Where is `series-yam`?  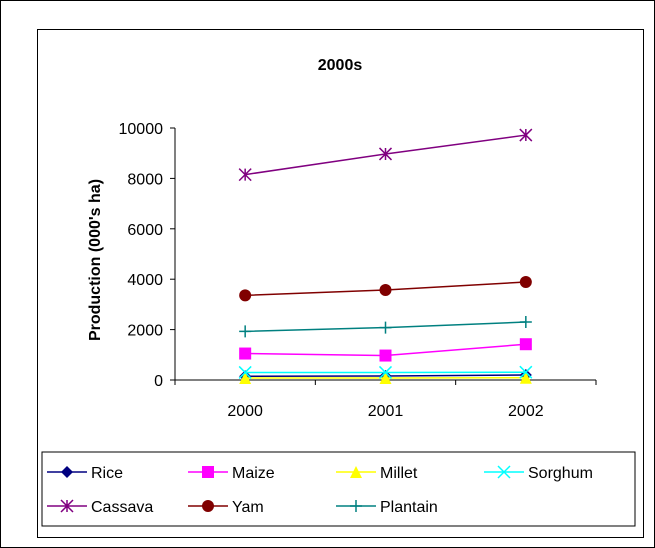 series-yam is located at coordinates (385, 288).